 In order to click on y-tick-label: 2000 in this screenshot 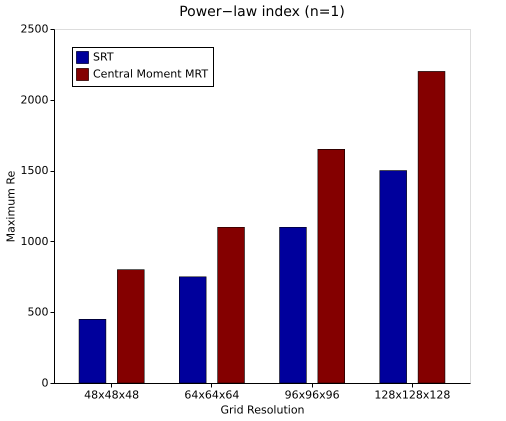, I will do `click(34, 99)`.